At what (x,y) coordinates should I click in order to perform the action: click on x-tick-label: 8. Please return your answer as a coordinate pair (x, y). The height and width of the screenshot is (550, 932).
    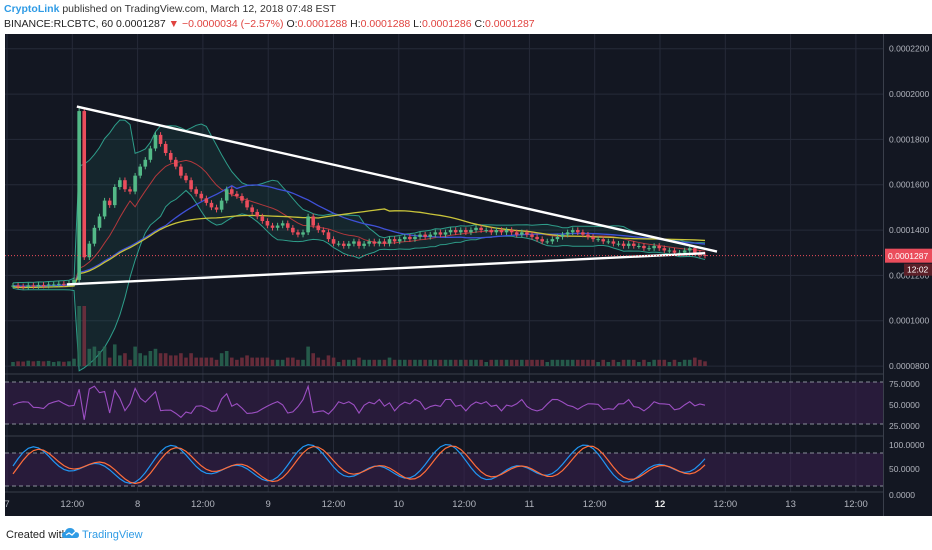
    Looking at the image, I should click on (137, 504).